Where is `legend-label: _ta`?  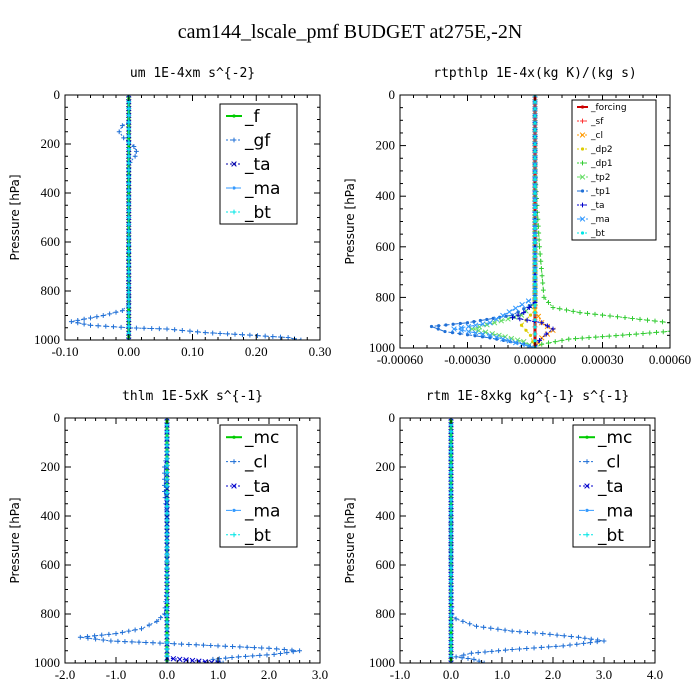 legend-label: _ta is located at coordinates (610, 487).